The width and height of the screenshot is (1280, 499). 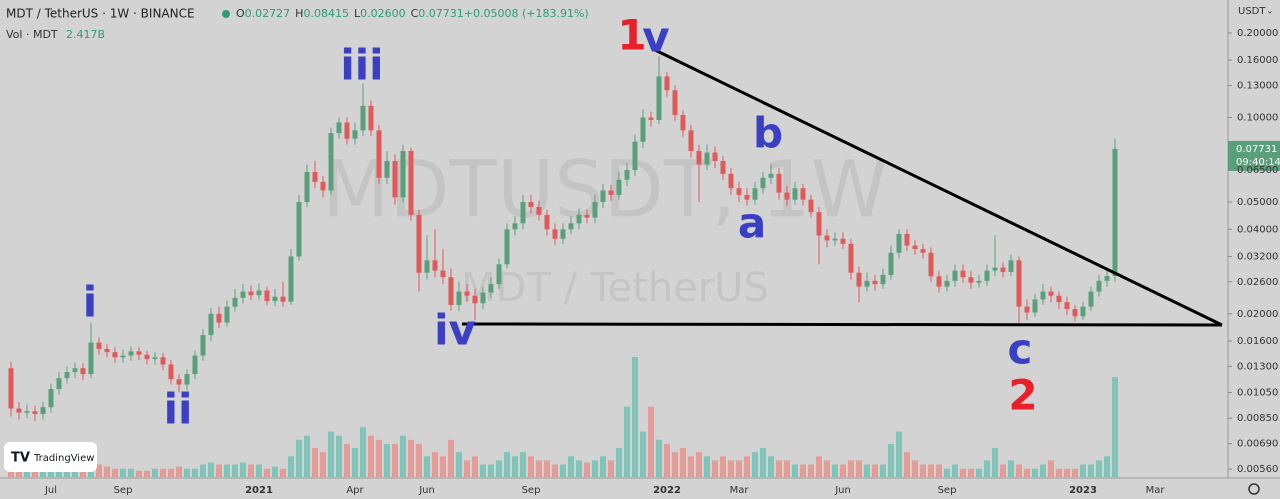 What do you see at coordinates (441, 13) in the screenshot?
I see `ohlc-value: 0.07731` at bounding box center [441, 13].